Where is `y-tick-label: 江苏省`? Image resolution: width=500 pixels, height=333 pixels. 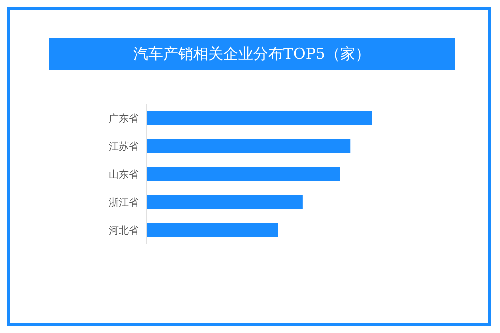
y-tick-label: 江苏省 is located at coordinates (124, 147).